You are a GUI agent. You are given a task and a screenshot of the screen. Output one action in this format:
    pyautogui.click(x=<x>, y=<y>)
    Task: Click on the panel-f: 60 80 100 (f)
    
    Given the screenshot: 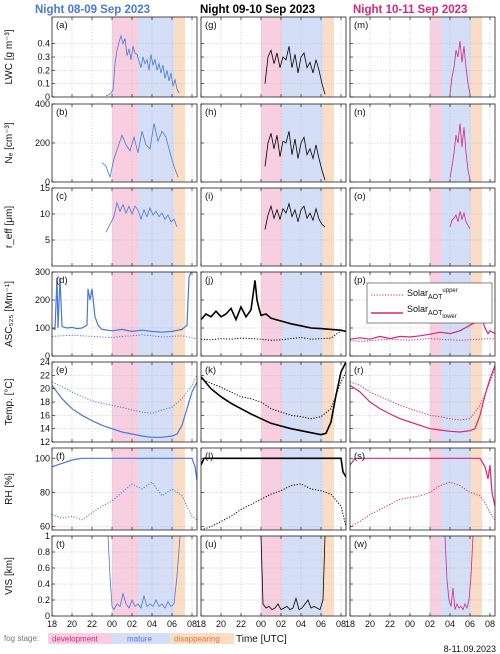 What is the action you would take?
    pyautogui.click(x=116, y=489)
    